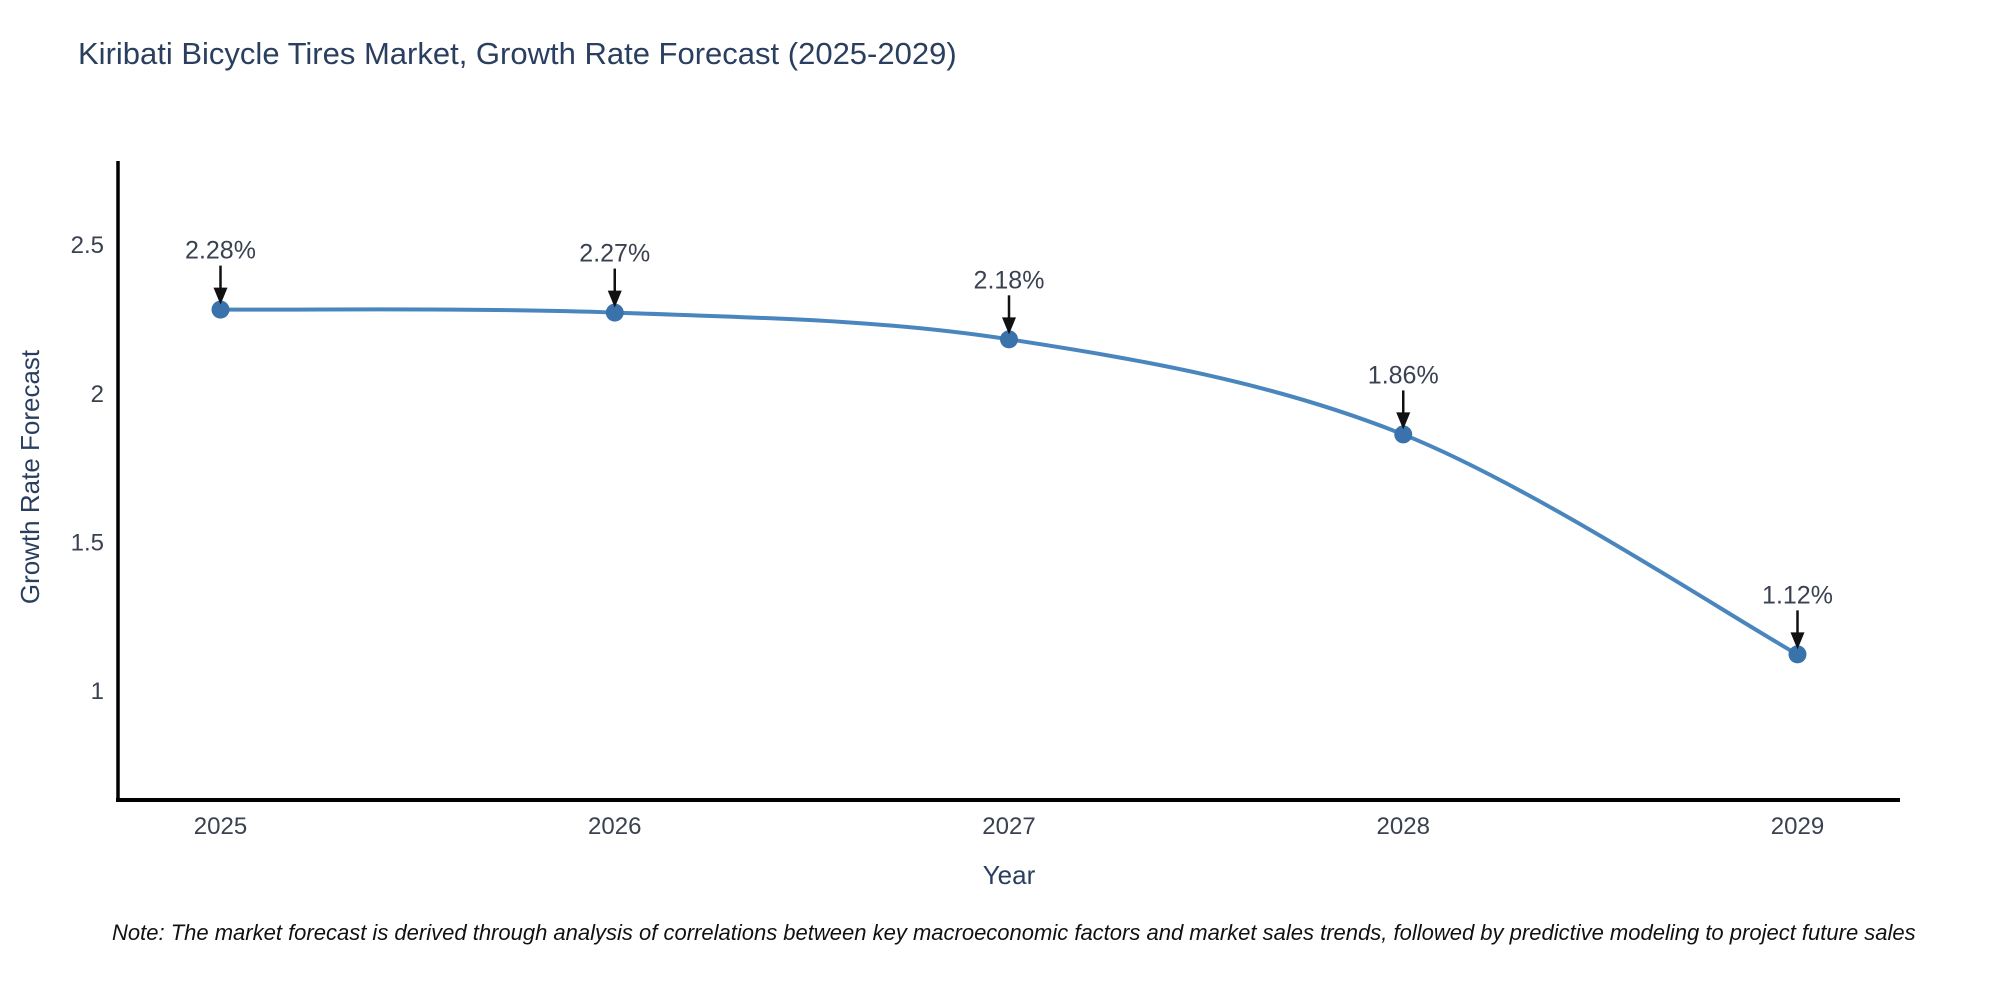 This screenshot has height=1000, width=2000. Describe the element at coordinates (87, 245) in the screenshot. I see `y-tick-label: 2.5` at that location.